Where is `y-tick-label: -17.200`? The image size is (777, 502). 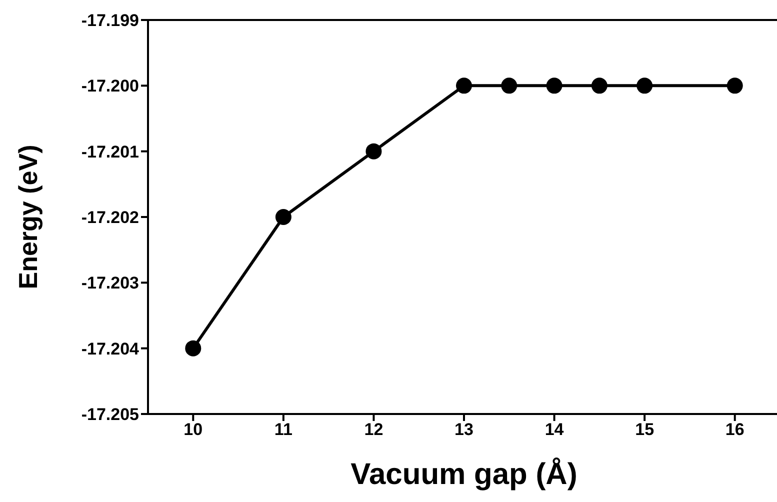
y-tick-label: -17.200 is located at coordinates (110, 86).